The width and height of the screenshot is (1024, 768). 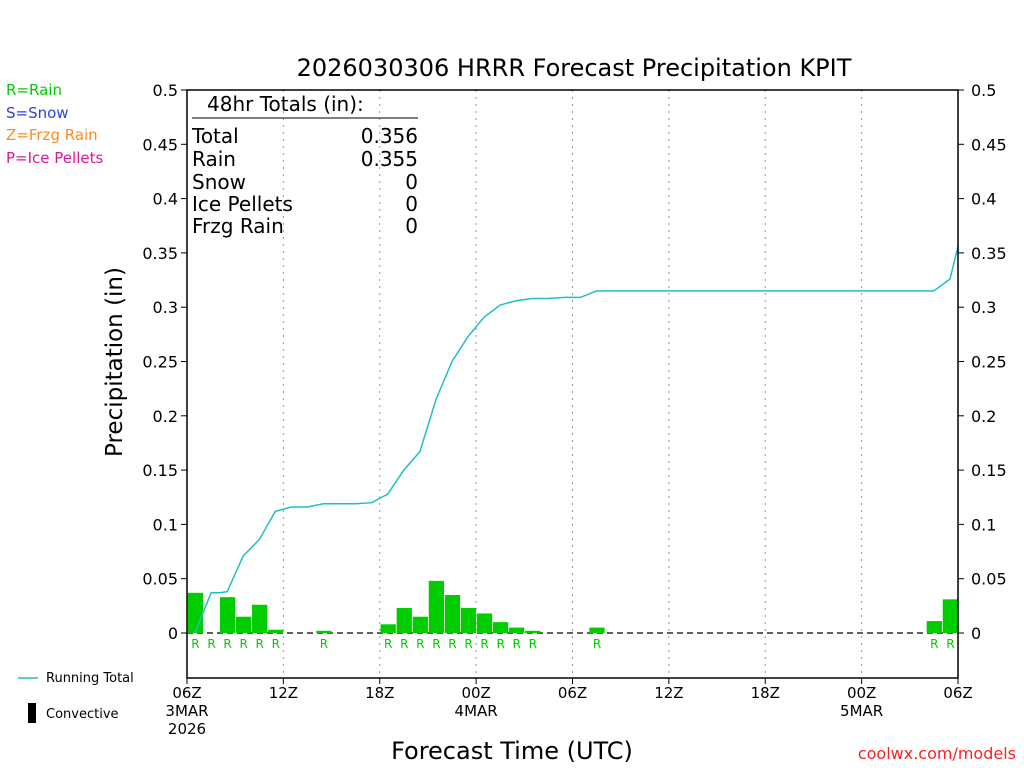 I want to click on x-tick-label: 5MAR, so click(x=861, y=711).